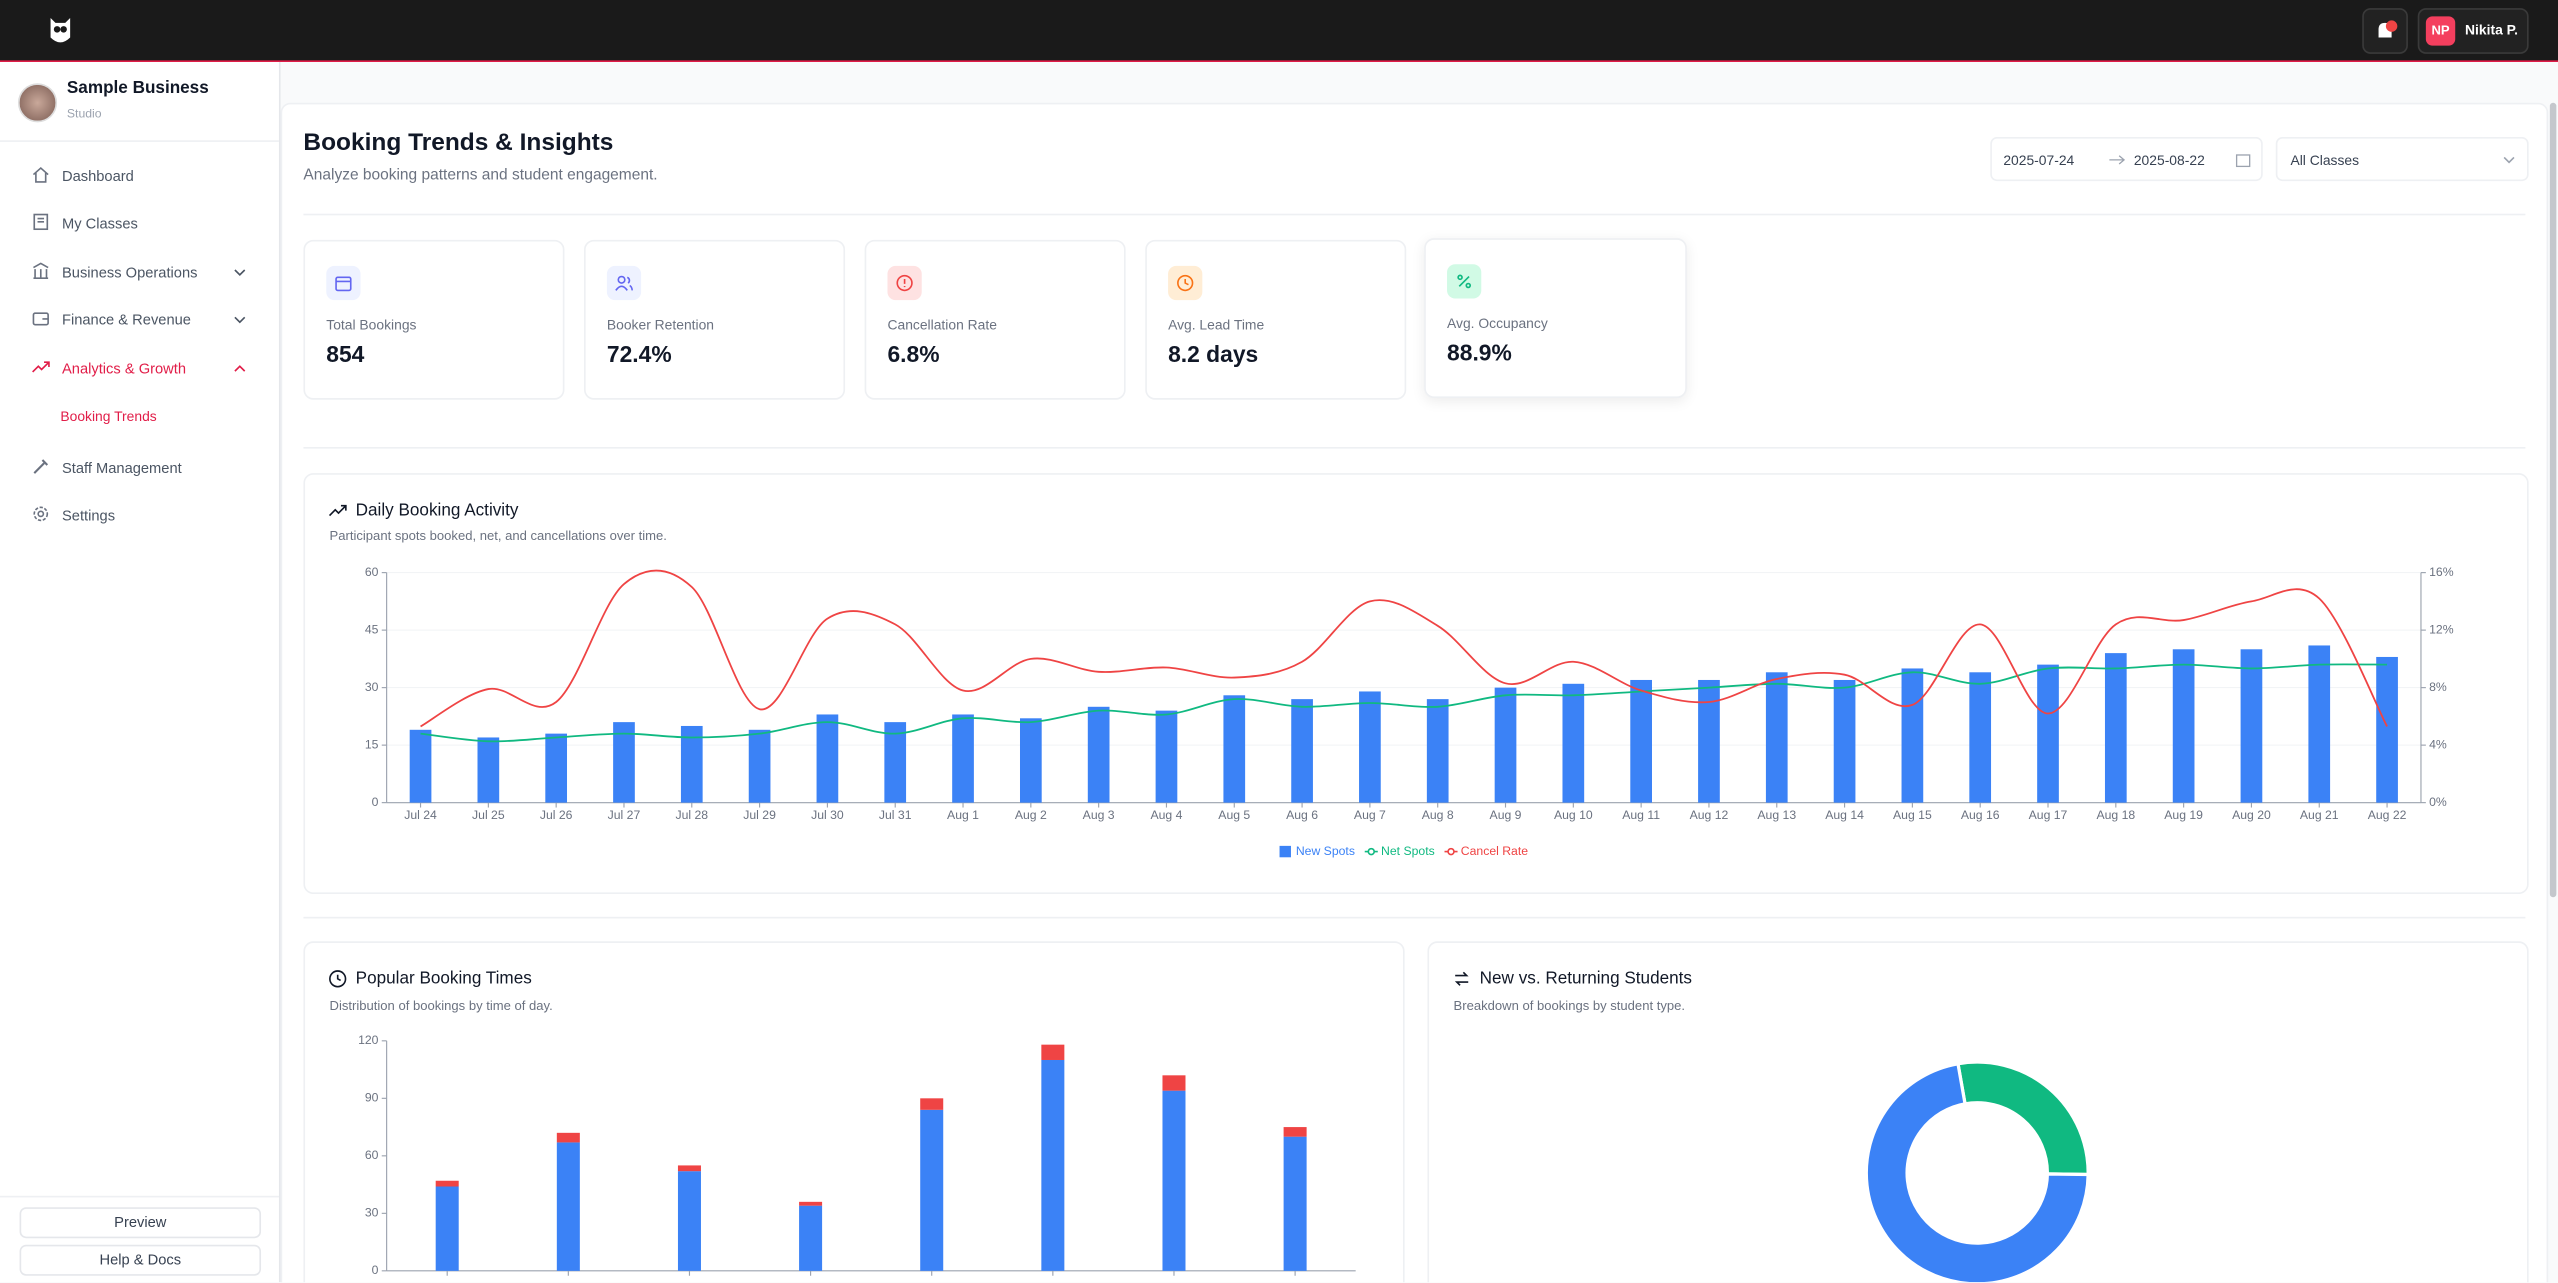  I want to click on chart-subtitle: Breakdown of bookings by student type., so click(1569, 1006).